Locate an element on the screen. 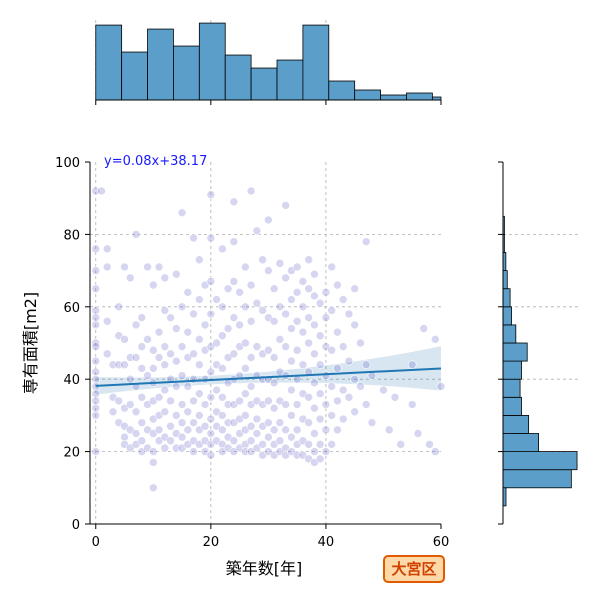 This screenshot has height=600, width=600. x-axis-label: 築年数[年] is located at coordinates (264, 568).